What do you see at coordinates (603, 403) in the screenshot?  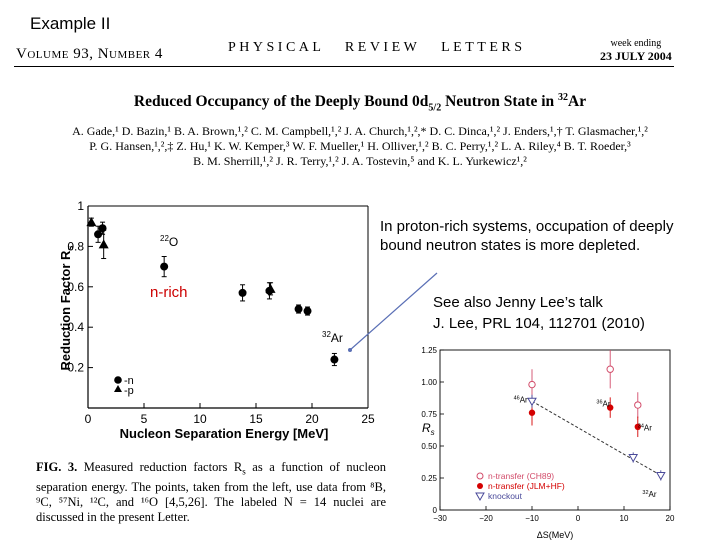 I see `isotope-label: 36Ar` at bounding box center [603, 403].